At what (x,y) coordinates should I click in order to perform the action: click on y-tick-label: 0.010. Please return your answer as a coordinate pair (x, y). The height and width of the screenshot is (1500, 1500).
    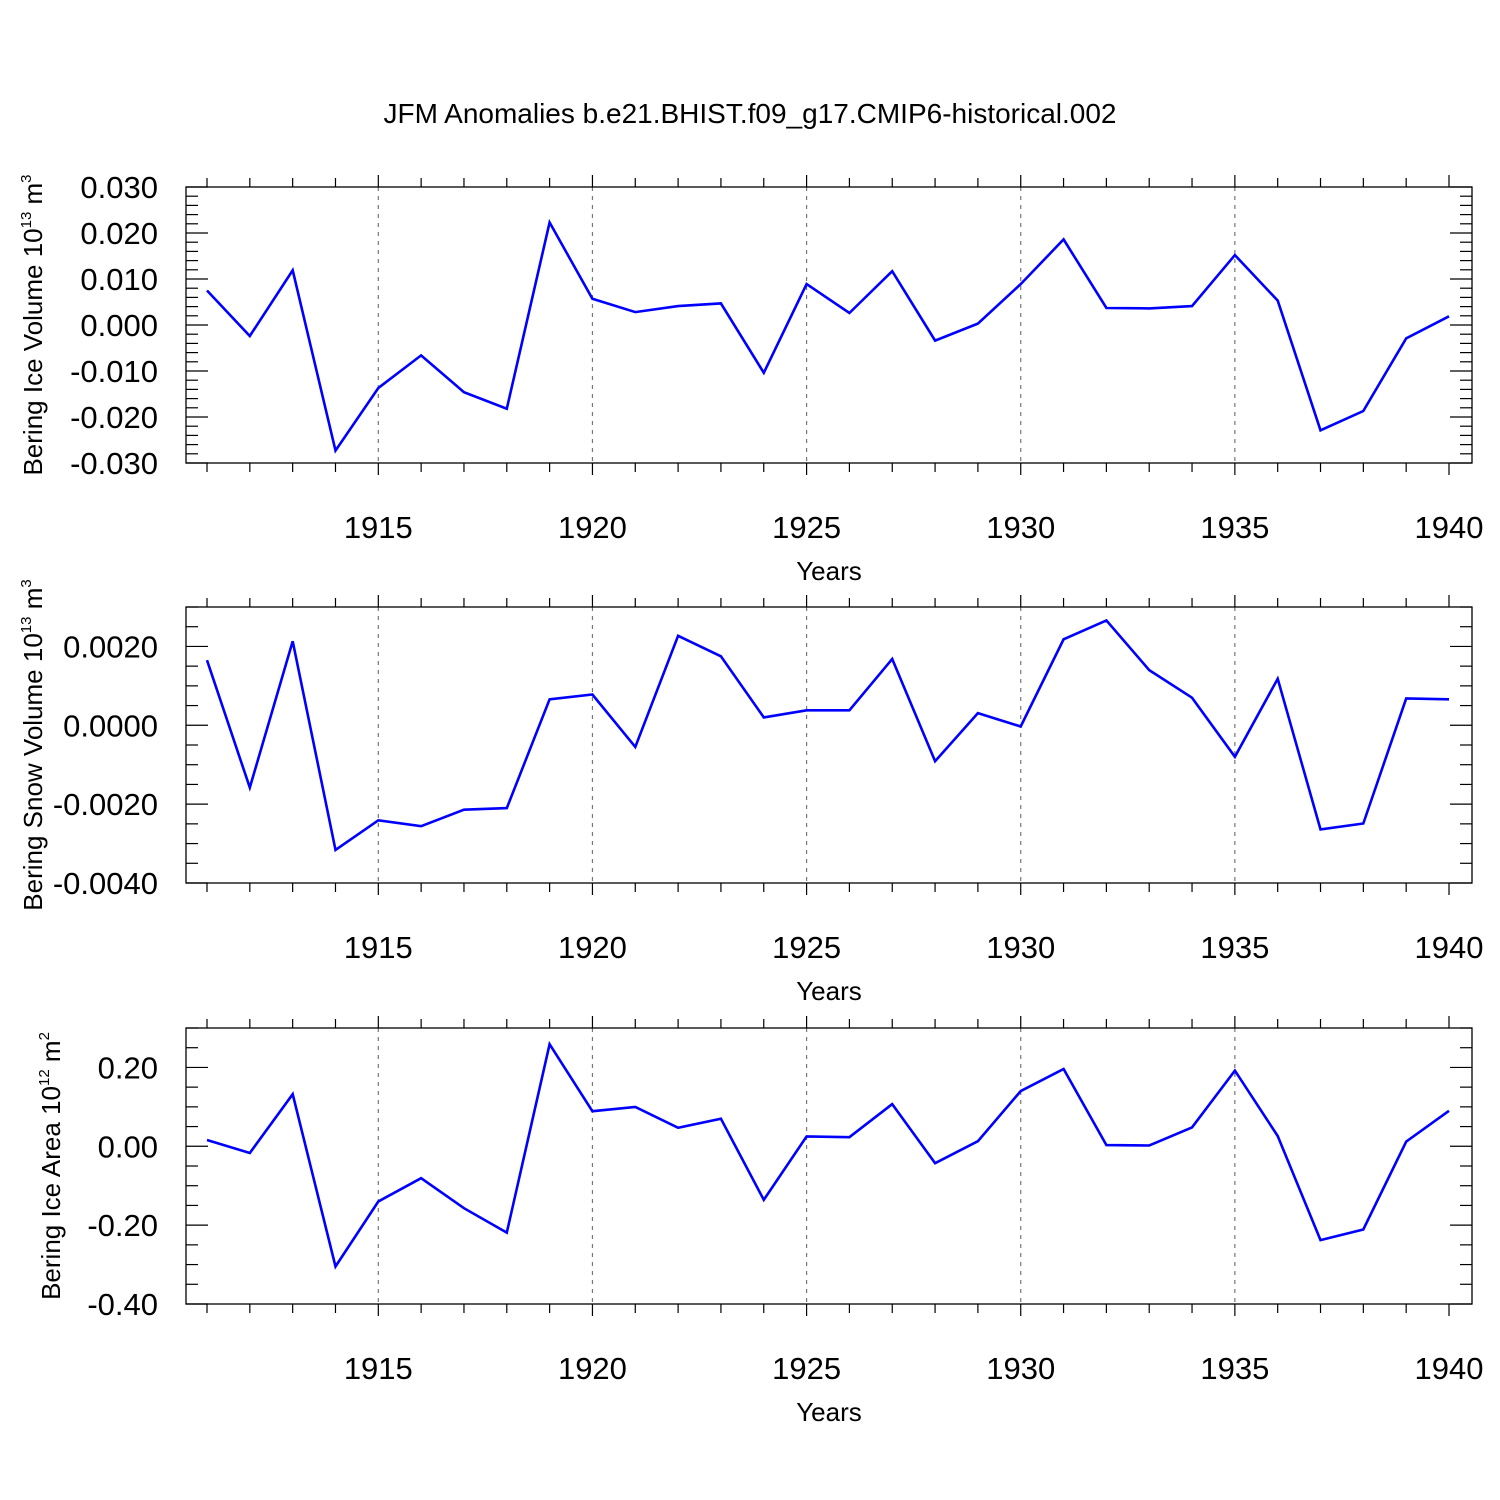
    Looking at the image, I should click on (119, 279).